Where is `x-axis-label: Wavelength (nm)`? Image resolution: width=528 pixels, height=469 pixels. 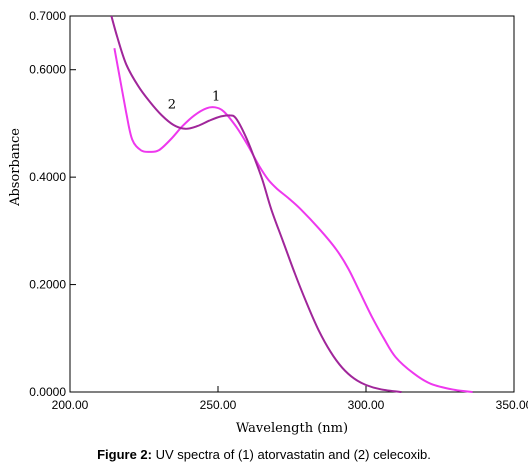
x-axis-label: Wavelength (nm) is located at coordinates (292, 428).